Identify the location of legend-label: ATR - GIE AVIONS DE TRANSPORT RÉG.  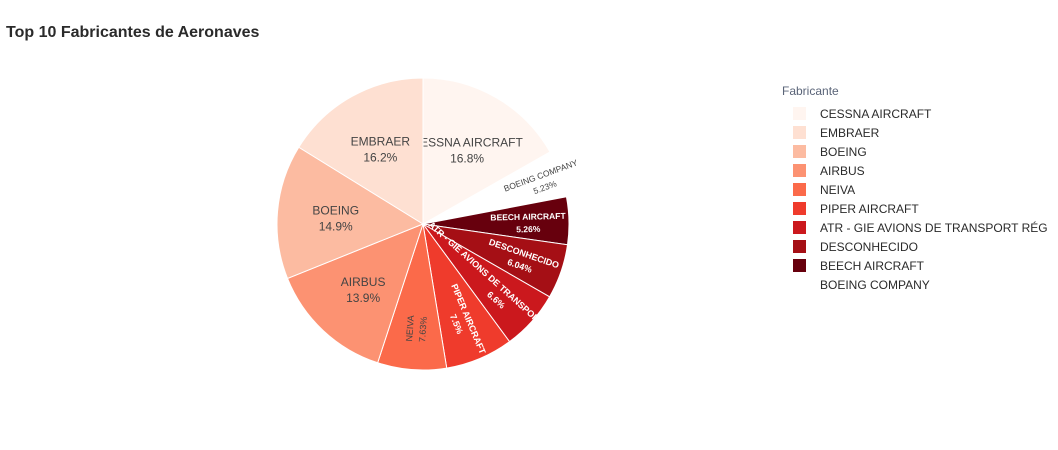
(934, 227).